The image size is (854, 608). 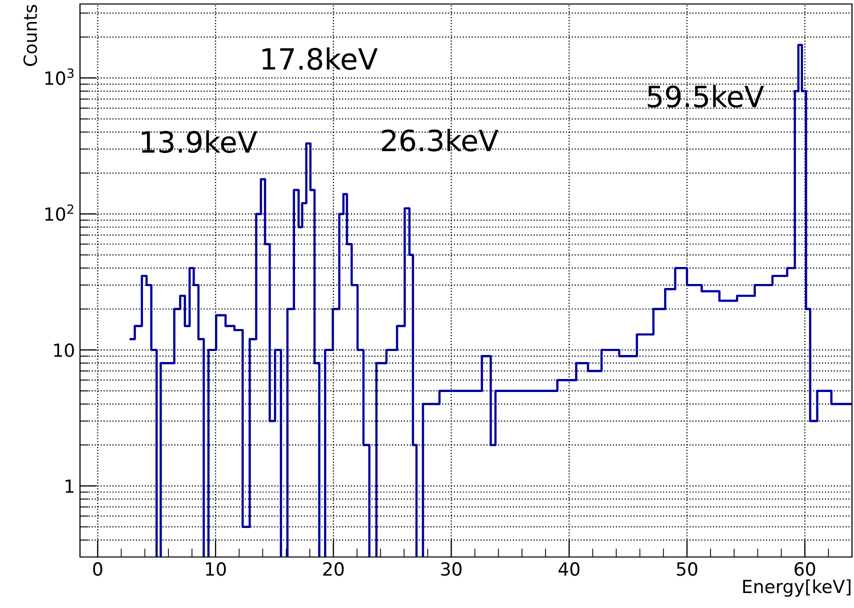 What do you see at coordinates (333, 569) in the screenshot?
I see `x-tick-label: 20` at bounding box center [333, 569].